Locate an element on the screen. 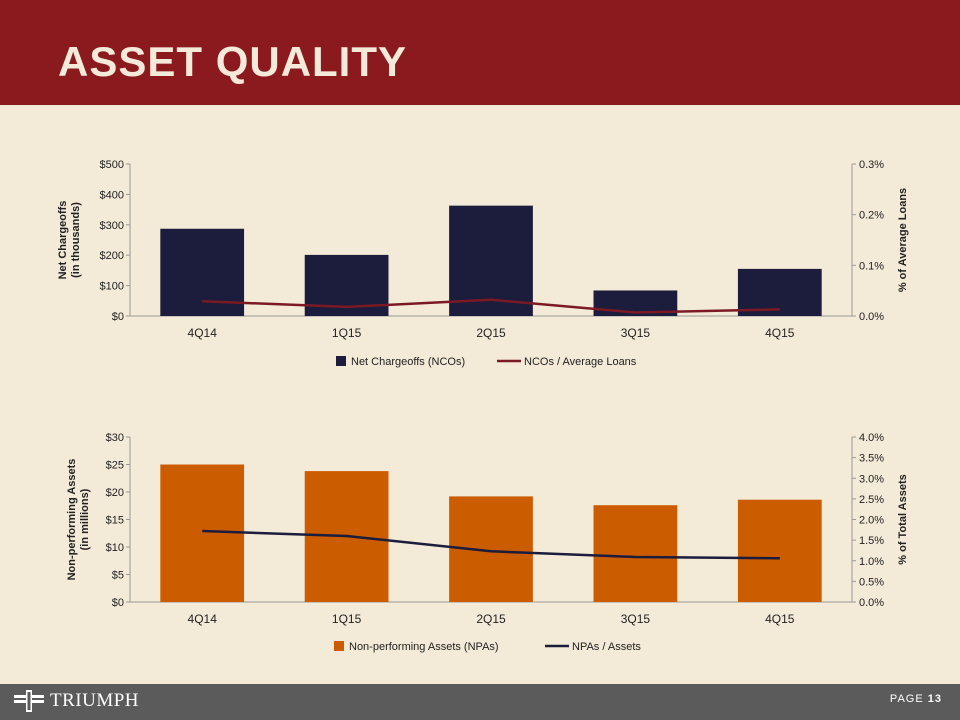 Image resolution: width=960 pixels, height=720 pixels. page-label: PAGE is located at coordinates (906, 699).